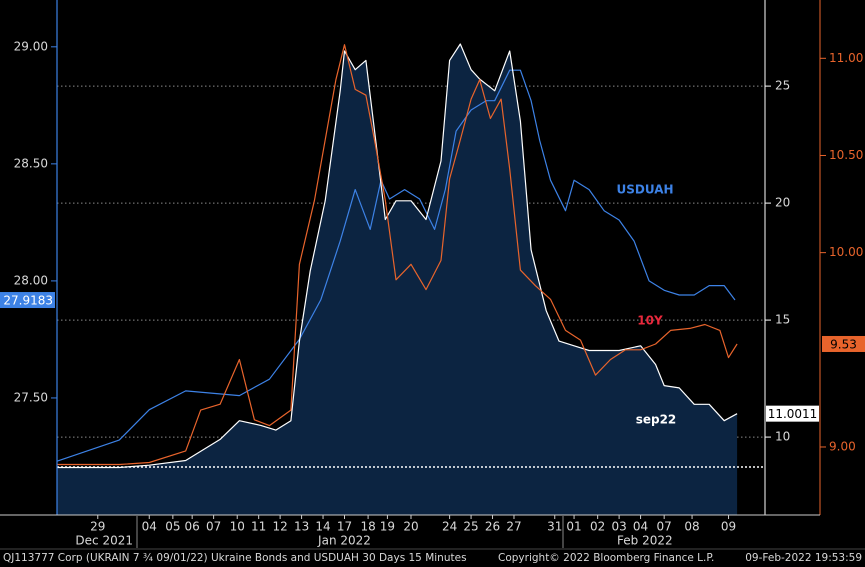  What do you see at coordinates (650, 321) in the screenshot?
I see `series-label: 10Y` at bounding box center [650, 321].